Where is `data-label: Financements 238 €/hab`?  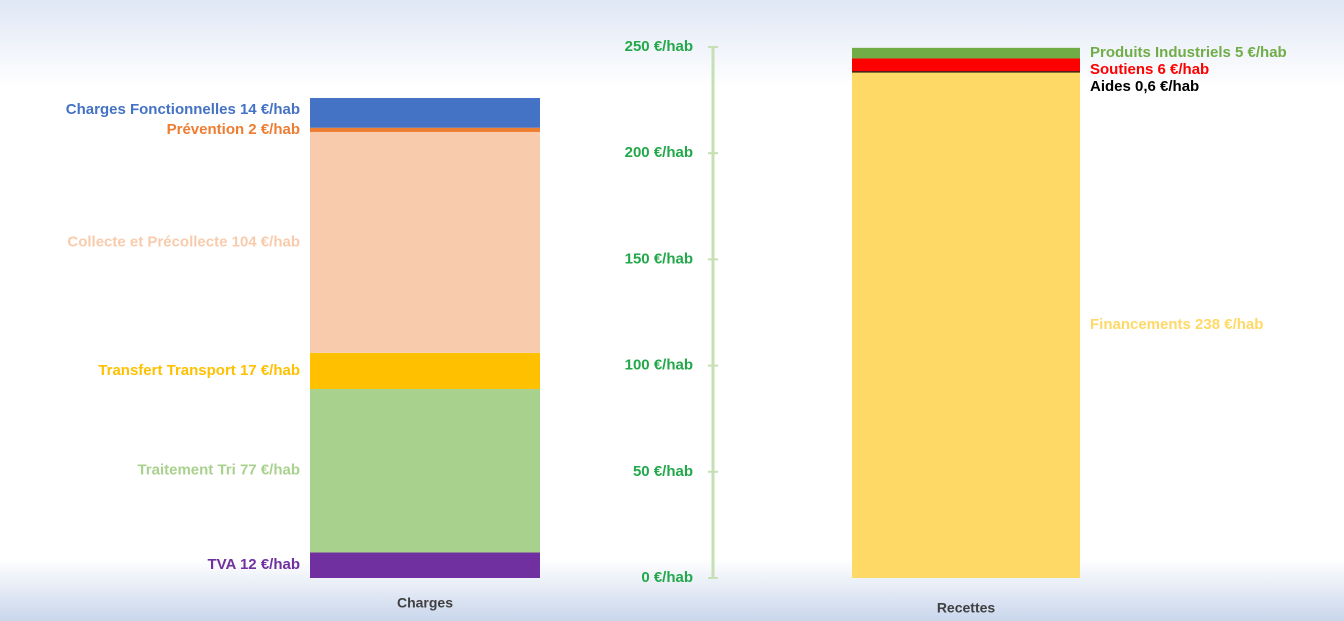 data-label: Financements 238 €/hab is located at coordinates (1176, 324).